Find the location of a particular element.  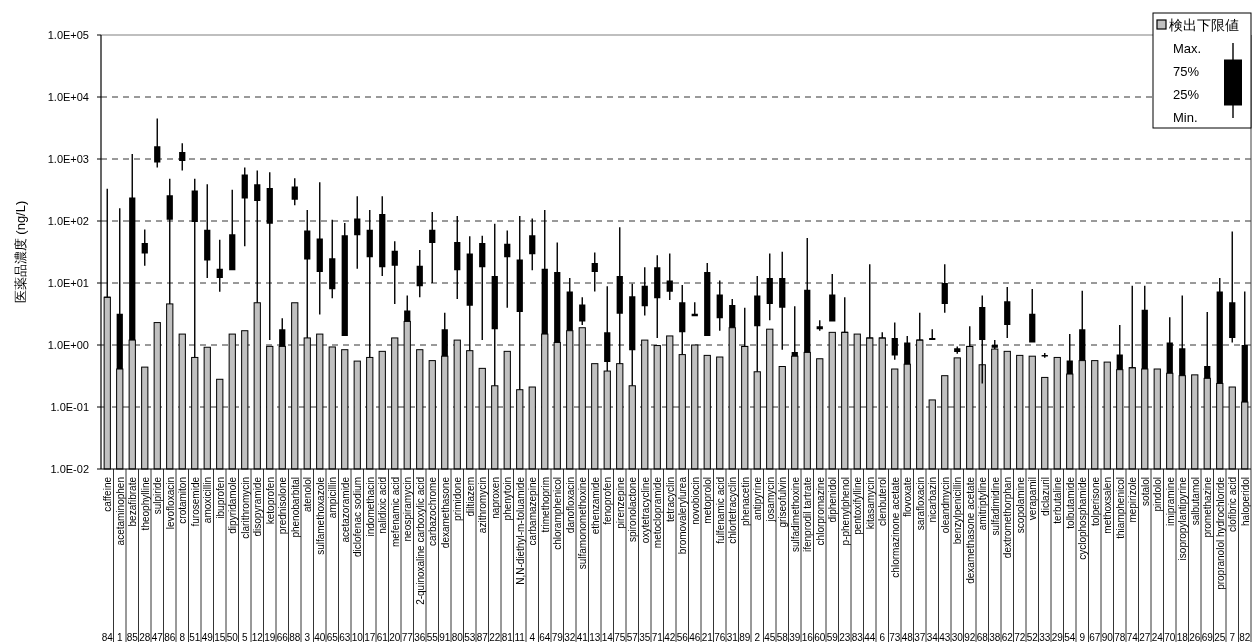

x-tick-label: dipyridamole is located at coordinates (232, 505).